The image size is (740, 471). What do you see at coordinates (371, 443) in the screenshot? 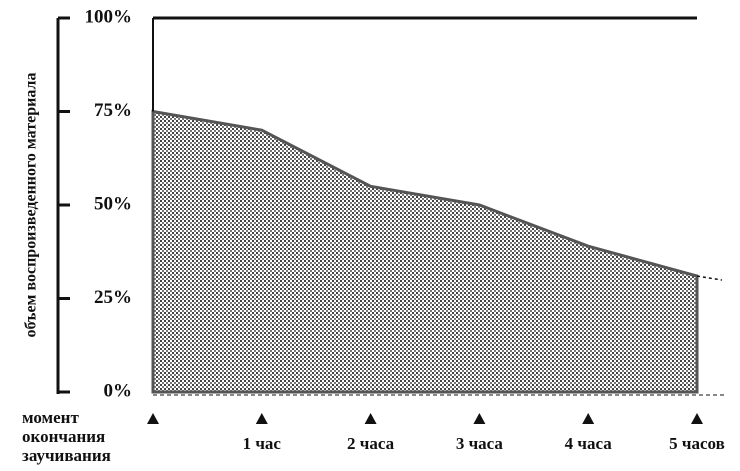
I see `x-tick-label: 2 часа` at bounding box center [371, 443].